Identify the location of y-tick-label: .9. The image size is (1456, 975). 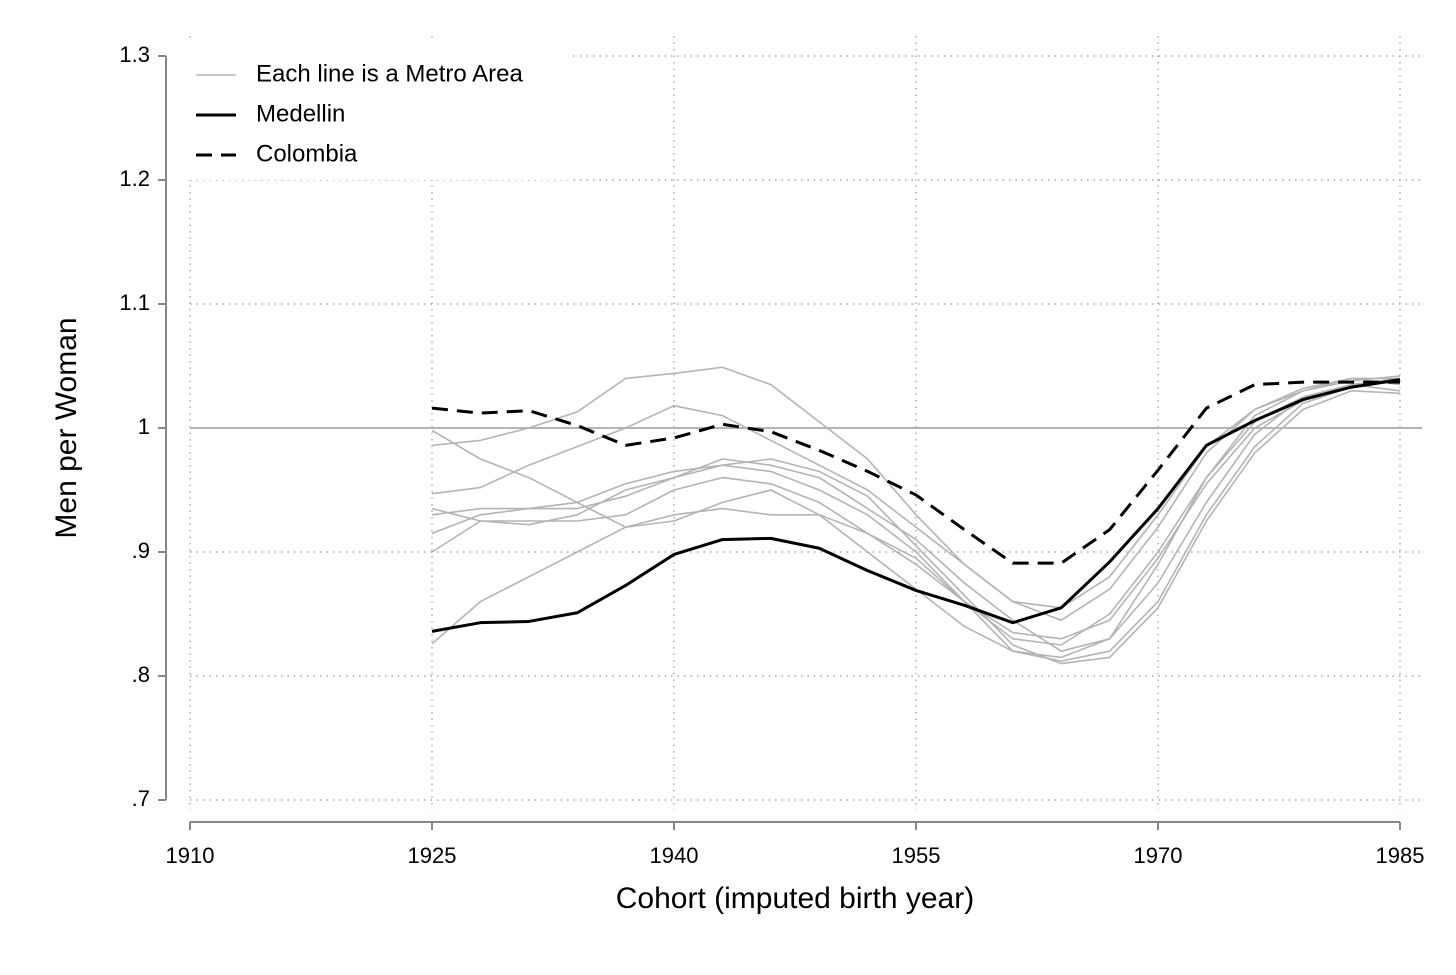
(141, 550).